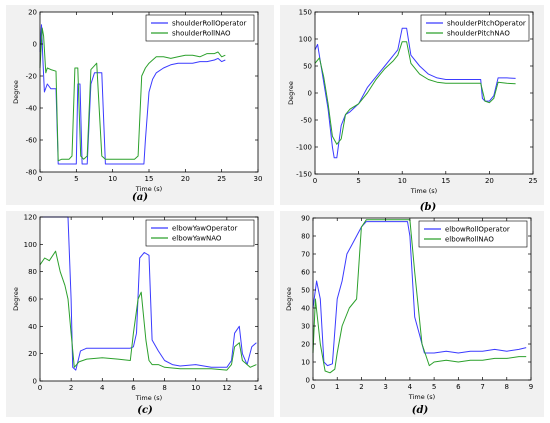  Describe the element at coordinates (140, 197) in the screenshot. I see `panel-caption: (a)` at that location.